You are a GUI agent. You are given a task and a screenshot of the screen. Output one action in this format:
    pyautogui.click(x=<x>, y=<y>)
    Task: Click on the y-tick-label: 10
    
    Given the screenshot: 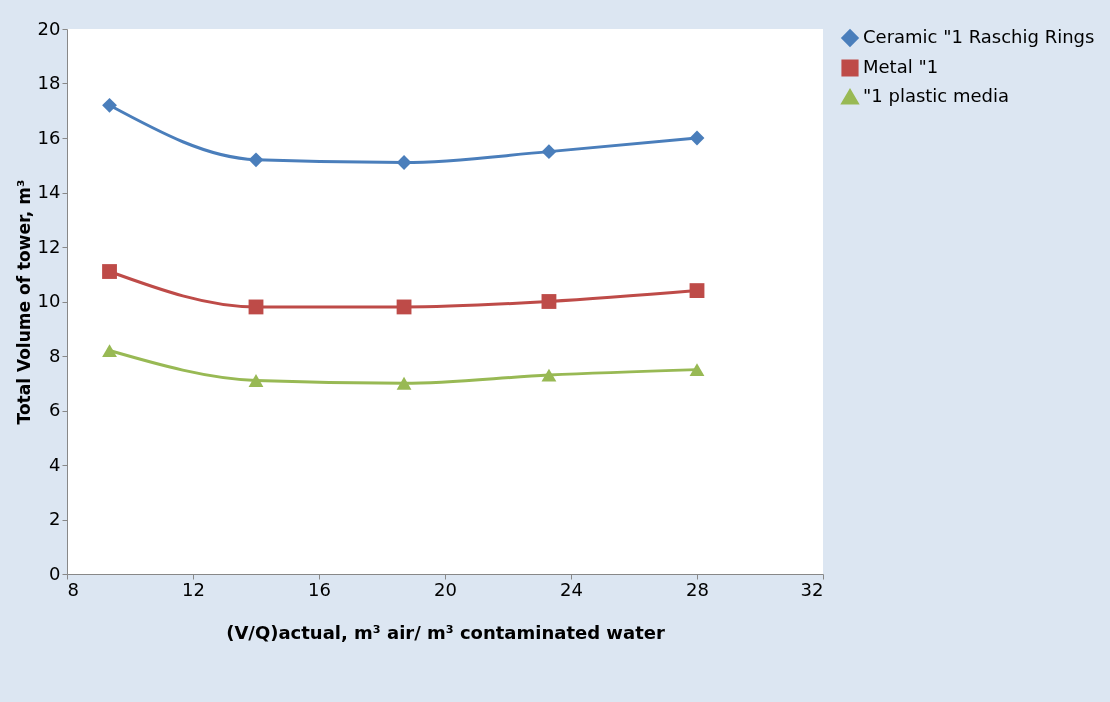 What is the action you would take?
    pyautogui.click(x=49, y=300)
    